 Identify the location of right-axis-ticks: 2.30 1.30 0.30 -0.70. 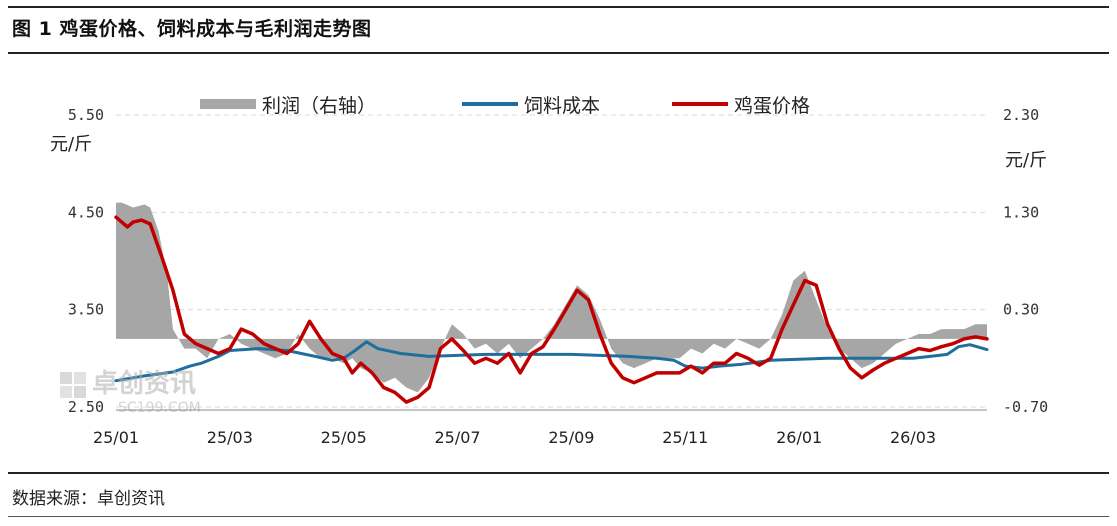
(1025, 261).